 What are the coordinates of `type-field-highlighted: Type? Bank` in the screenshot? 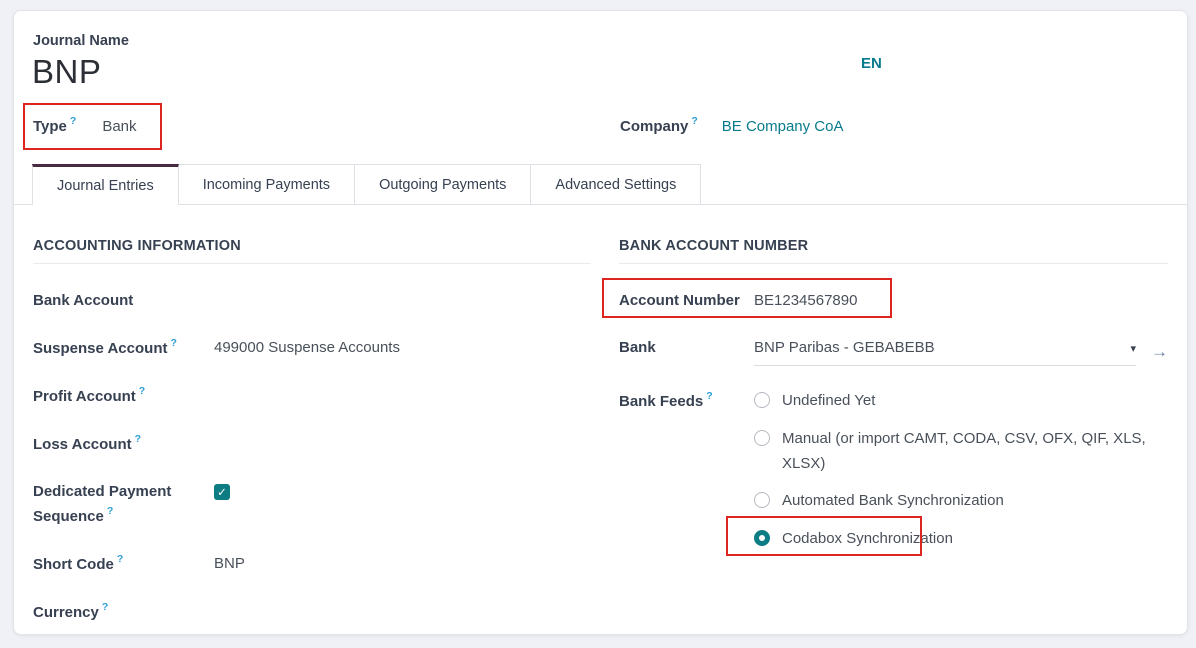 It's located at (92, 126).